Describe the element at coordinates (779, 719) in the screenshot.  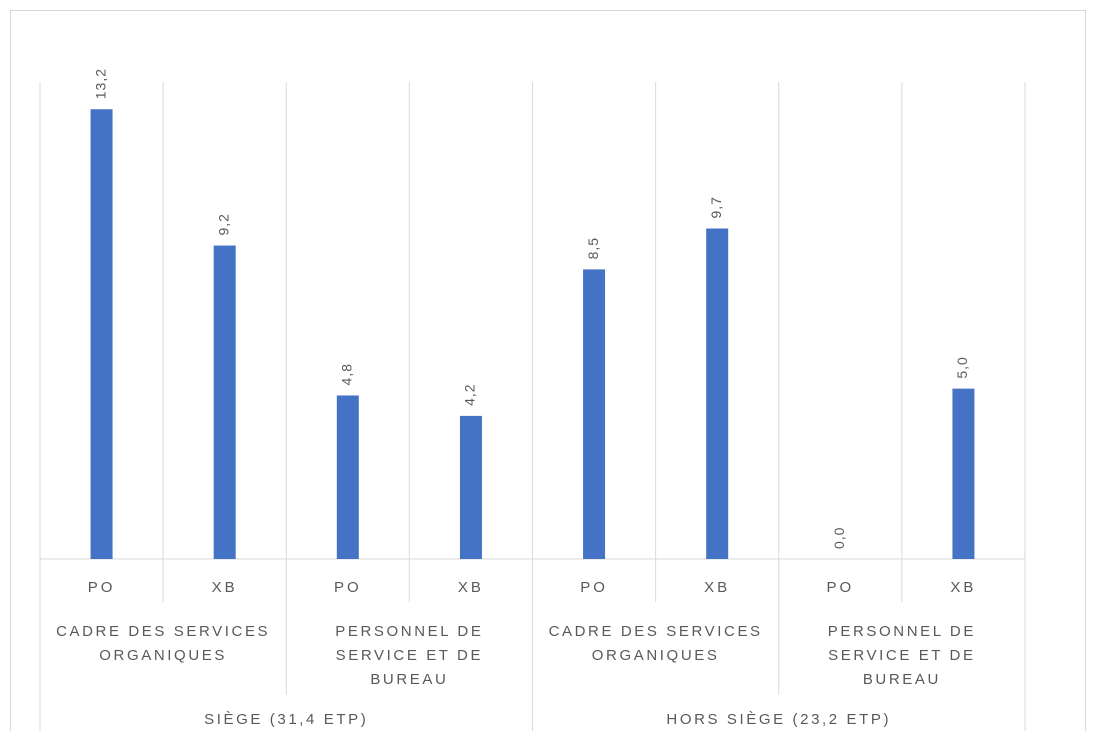
I see `super-group-label: HORS SIÈGE (23,2 ETP)` at that location.